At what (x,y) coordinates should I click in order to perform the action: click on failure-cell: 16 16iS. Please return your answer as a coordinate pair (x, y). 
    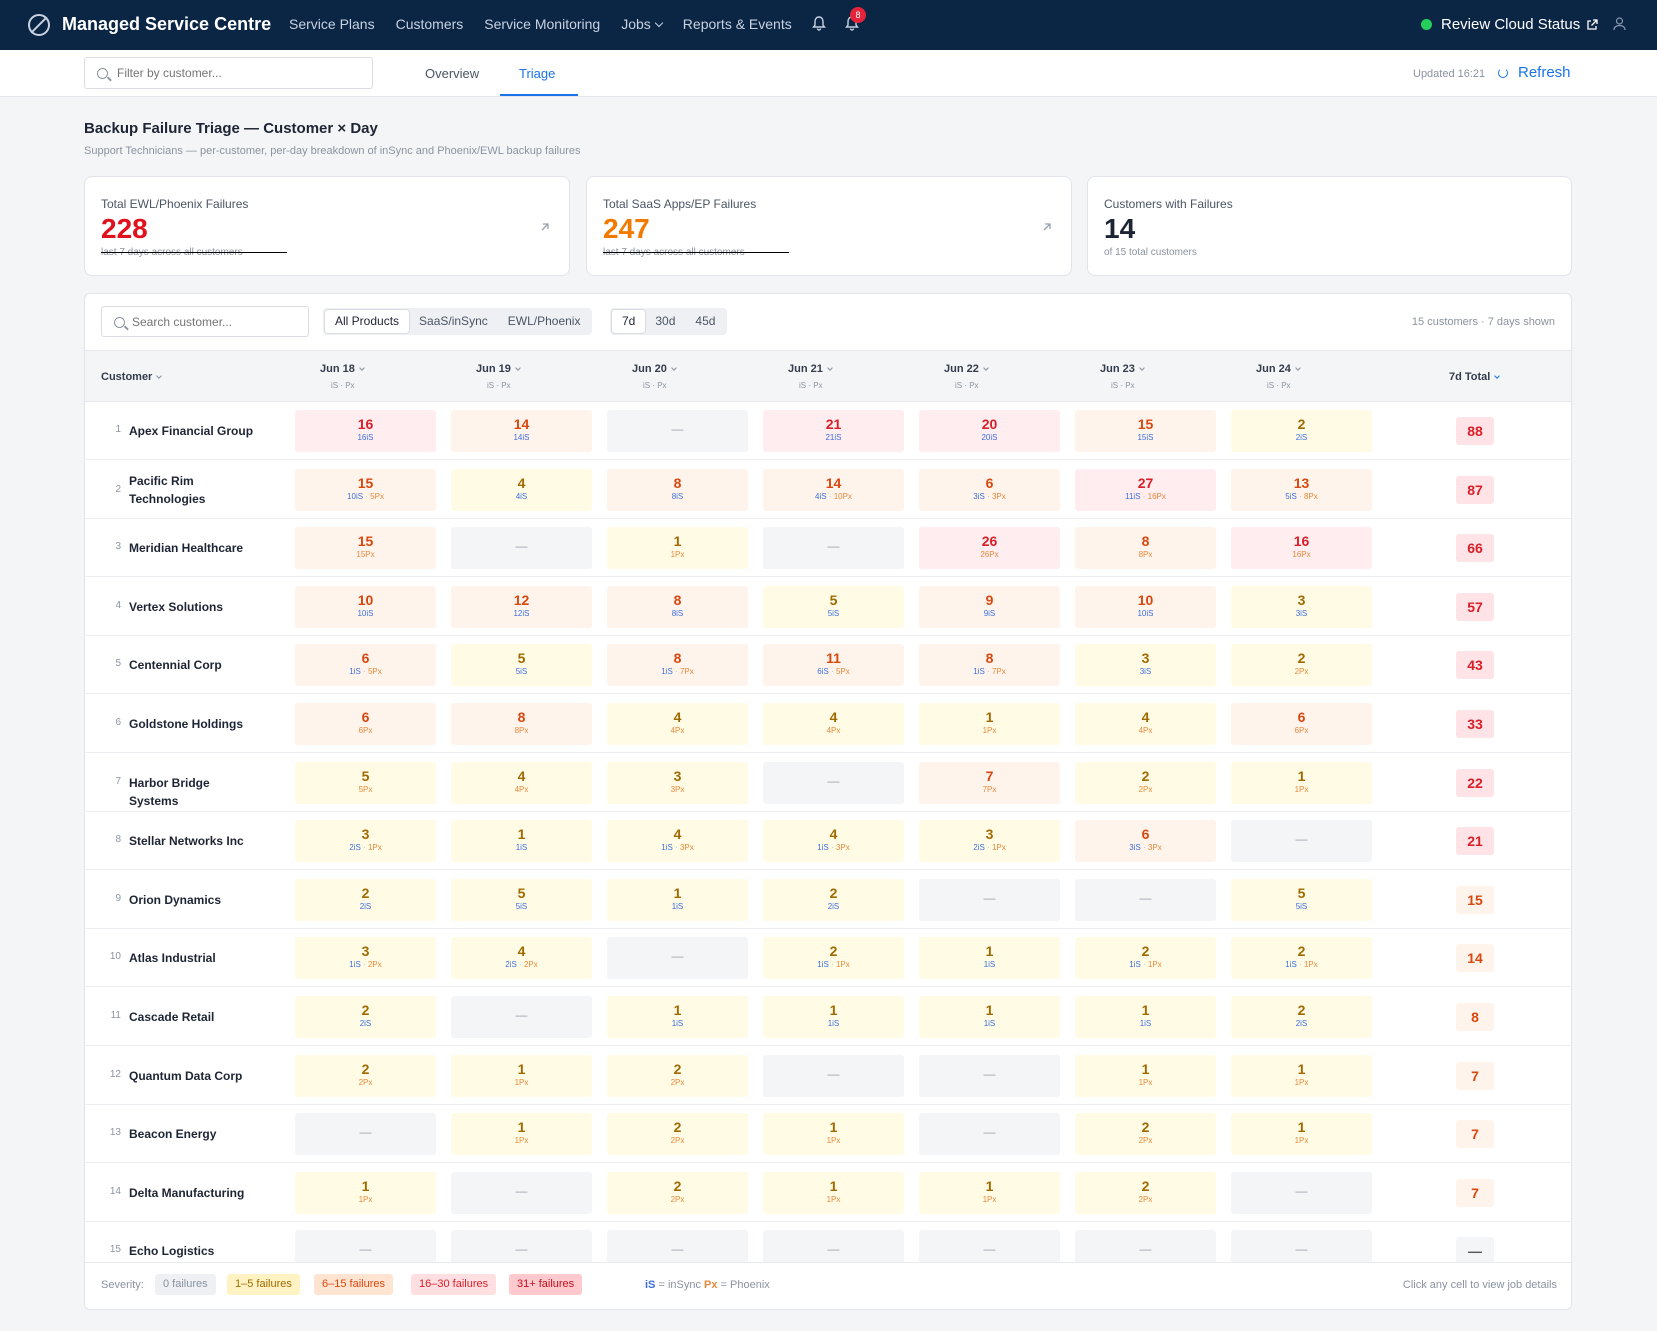
    Looking at the image, I should click on (365, 431).